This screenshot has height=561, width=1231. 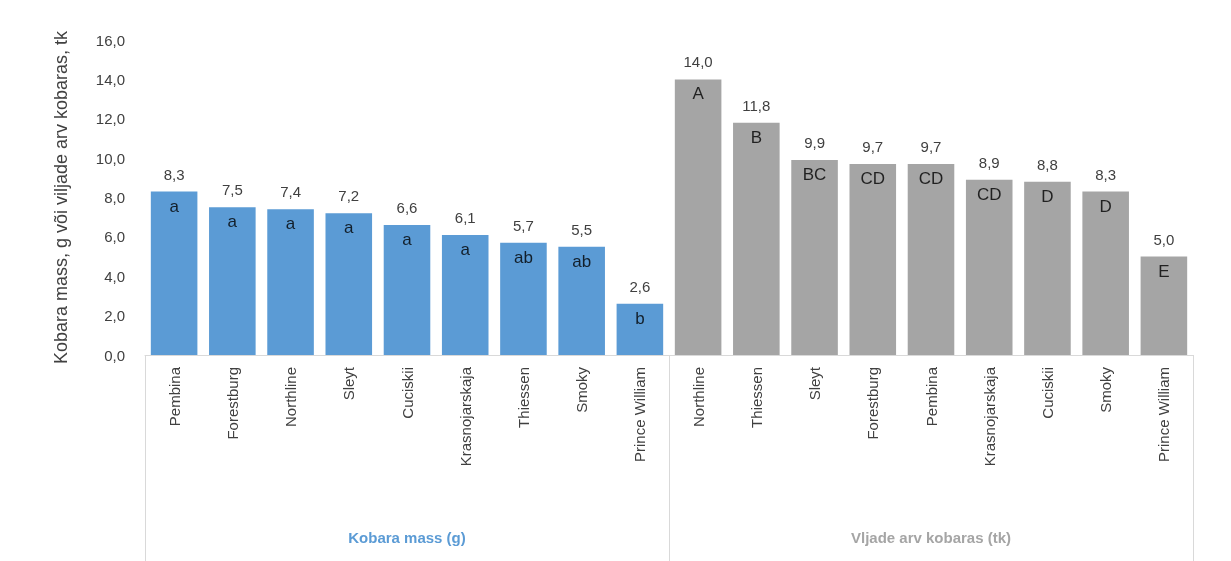 What do you see at coordinates (640, 286) in the screenshot?
I see `data-label: 2,6` at bounding box center [640, 286].